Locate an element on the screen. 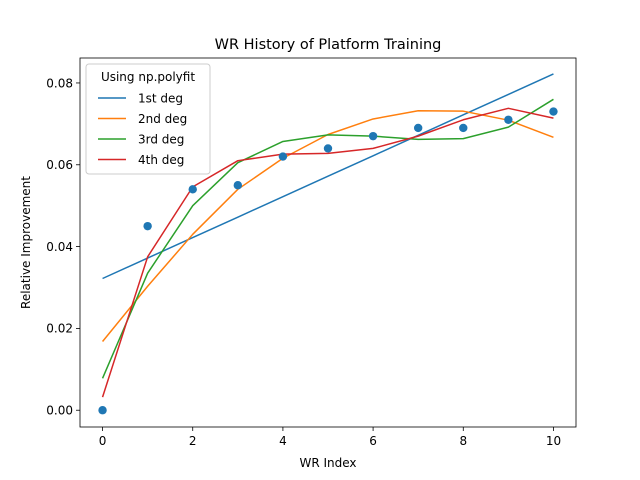  legend-label-3: 3rd deg is located at coordinates (161, 139).